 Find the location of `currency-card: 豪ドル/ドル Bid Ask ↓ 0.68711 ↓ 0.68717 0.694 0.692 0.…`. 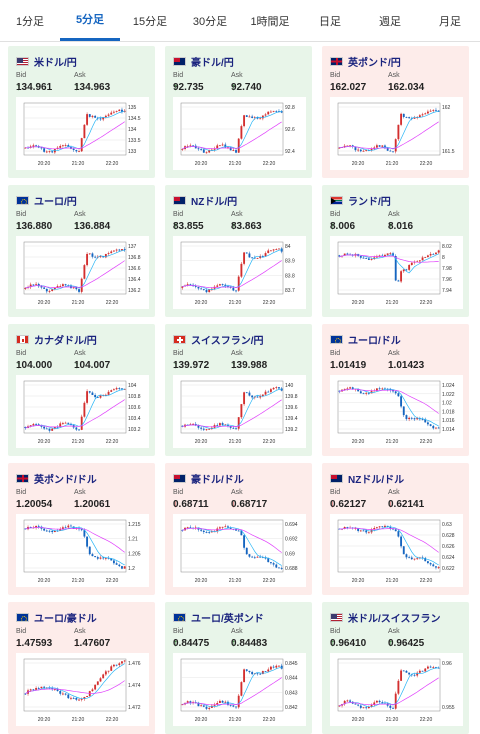

currency-card: 豪ドル/ドル Bid Ask ↓ 0.68711 ↓ 0.68717 0.694 0.692 0.… is located at coordinates (238, 529).